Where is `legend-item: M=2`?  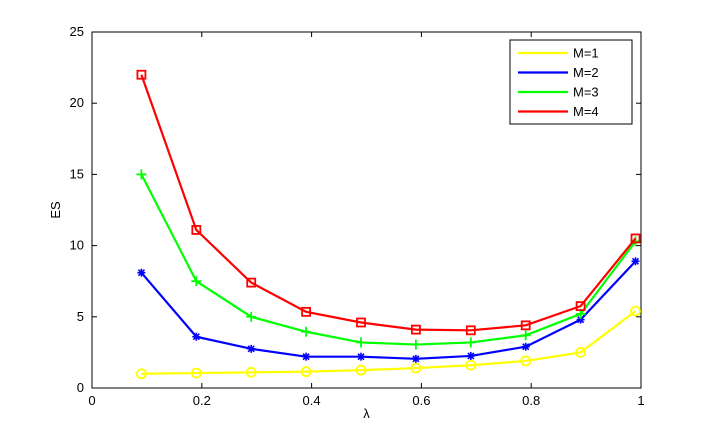 legend-item: M=2 is located at coordinates (558, 72).